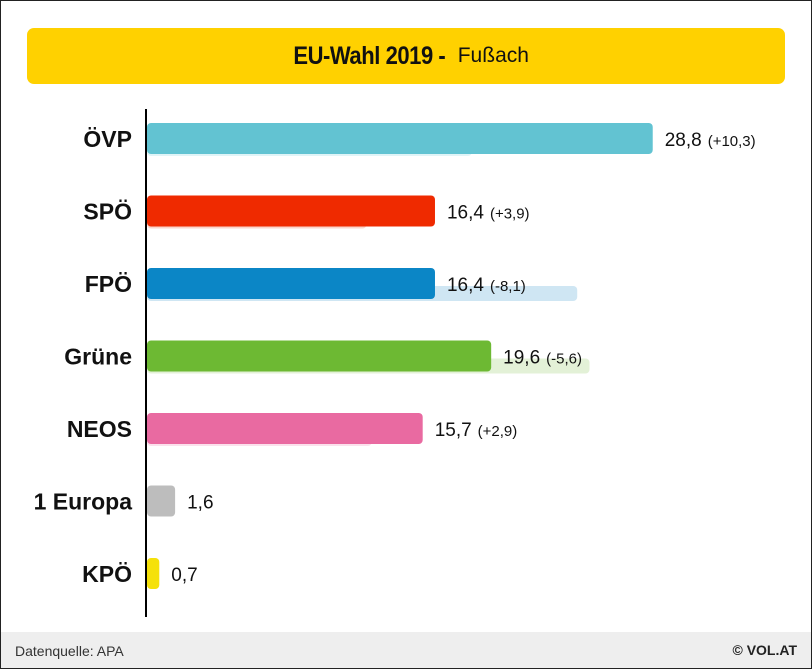 This screenshot has height=669, width=812. I want to click on footer: Datenquelle: APA © VOL.AT, so click(406, 650).